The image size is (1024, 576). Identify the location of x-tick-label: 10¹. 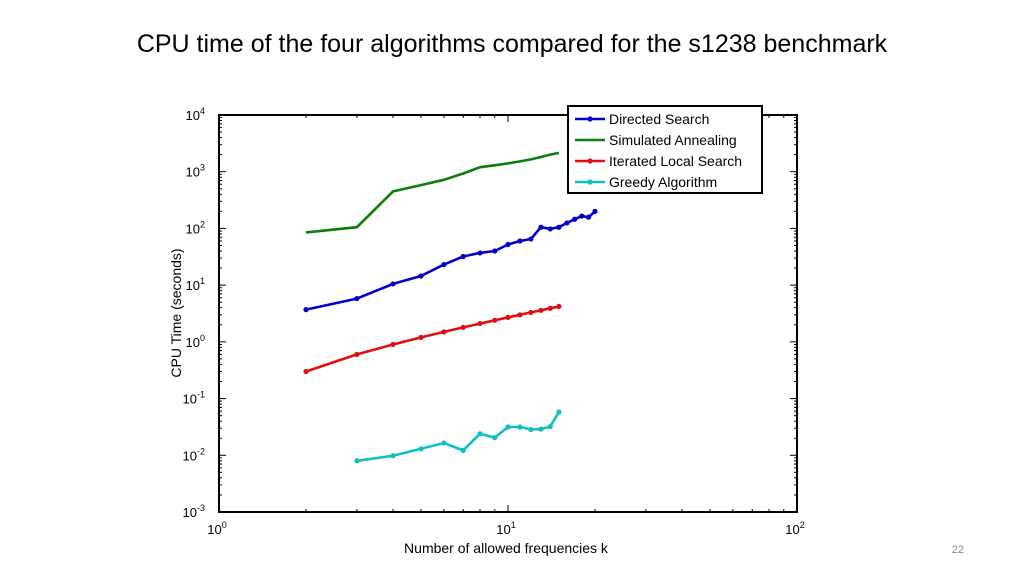
(505, 528).